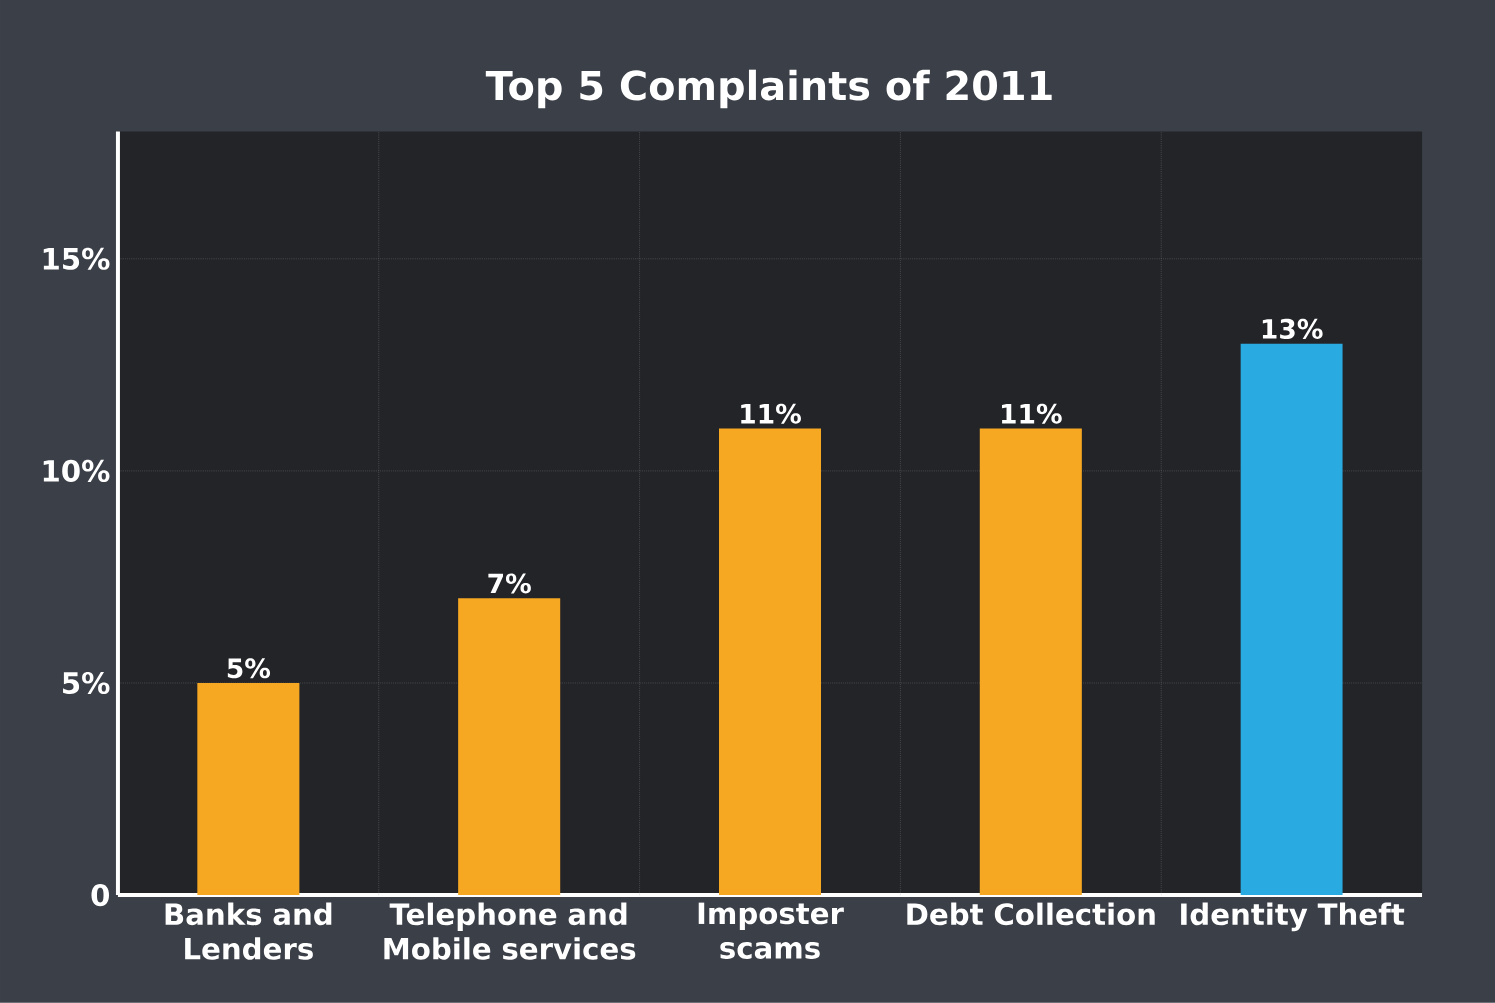 The image size is (1495, 1003). What do you see at coordinates (510, 931) in the screenshot?
I see `x-tick-label: Telephone and Mobile services` at bounding box center [510, 931].